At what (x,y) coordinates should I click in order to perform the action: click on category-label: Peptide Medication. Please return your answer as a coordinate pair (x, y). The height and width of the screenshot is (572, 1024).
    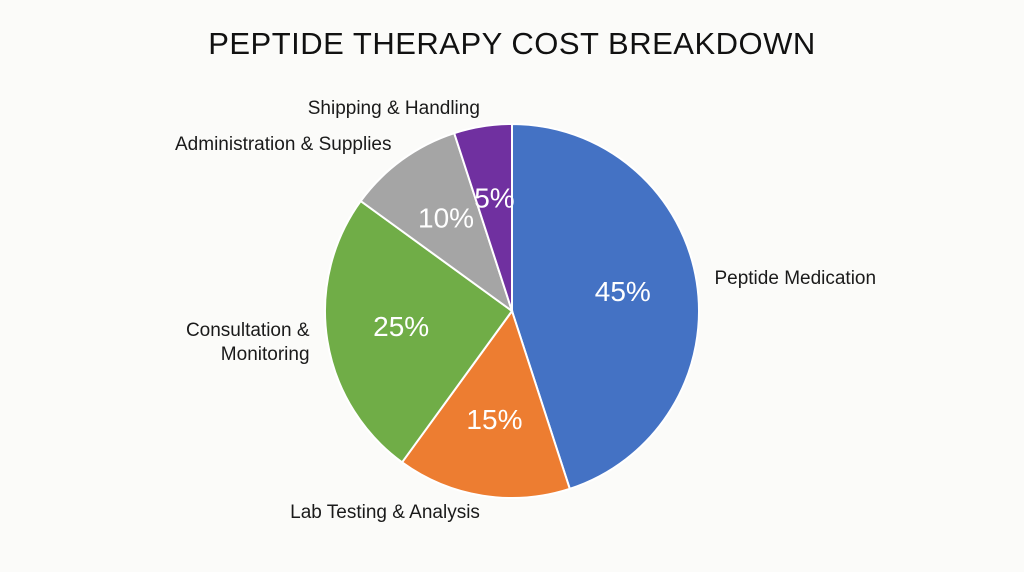
    Looking at the image, I should click on (795, 278).